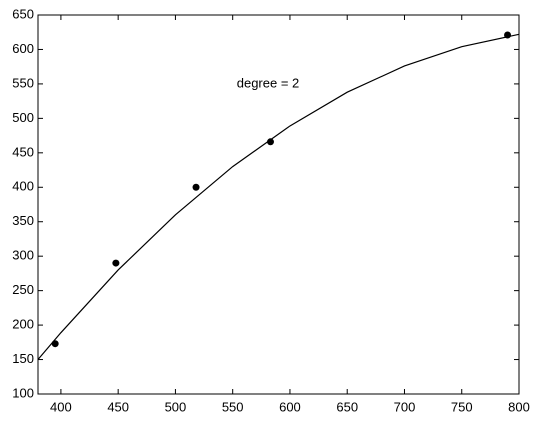 The width and height of the screenshot is (550, 425). What do you see at coordinates (23, 392) in the screenshot?
I see `y-tick-label: 100` at bounding box center [23, 392].